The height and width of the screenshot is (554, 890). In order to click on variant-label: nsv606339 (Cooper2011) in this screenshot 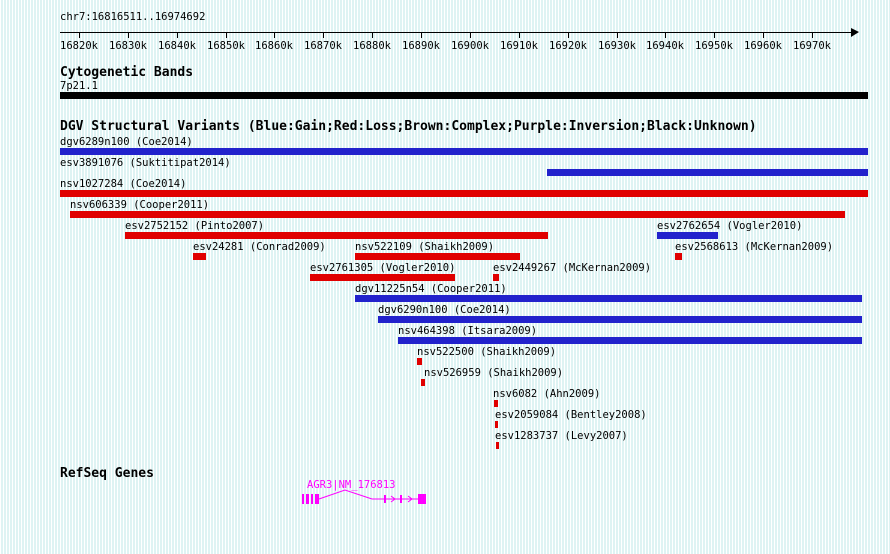, I will do `click(140, 205)`.